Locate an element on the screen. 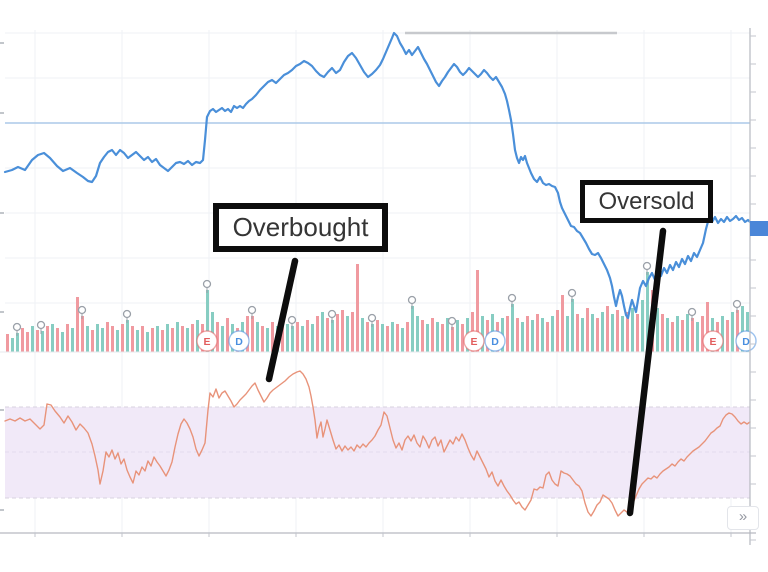 The height and width of the screenshot is (572, 768). overbought-callout: Overbought is located at coordinates (300, 227).